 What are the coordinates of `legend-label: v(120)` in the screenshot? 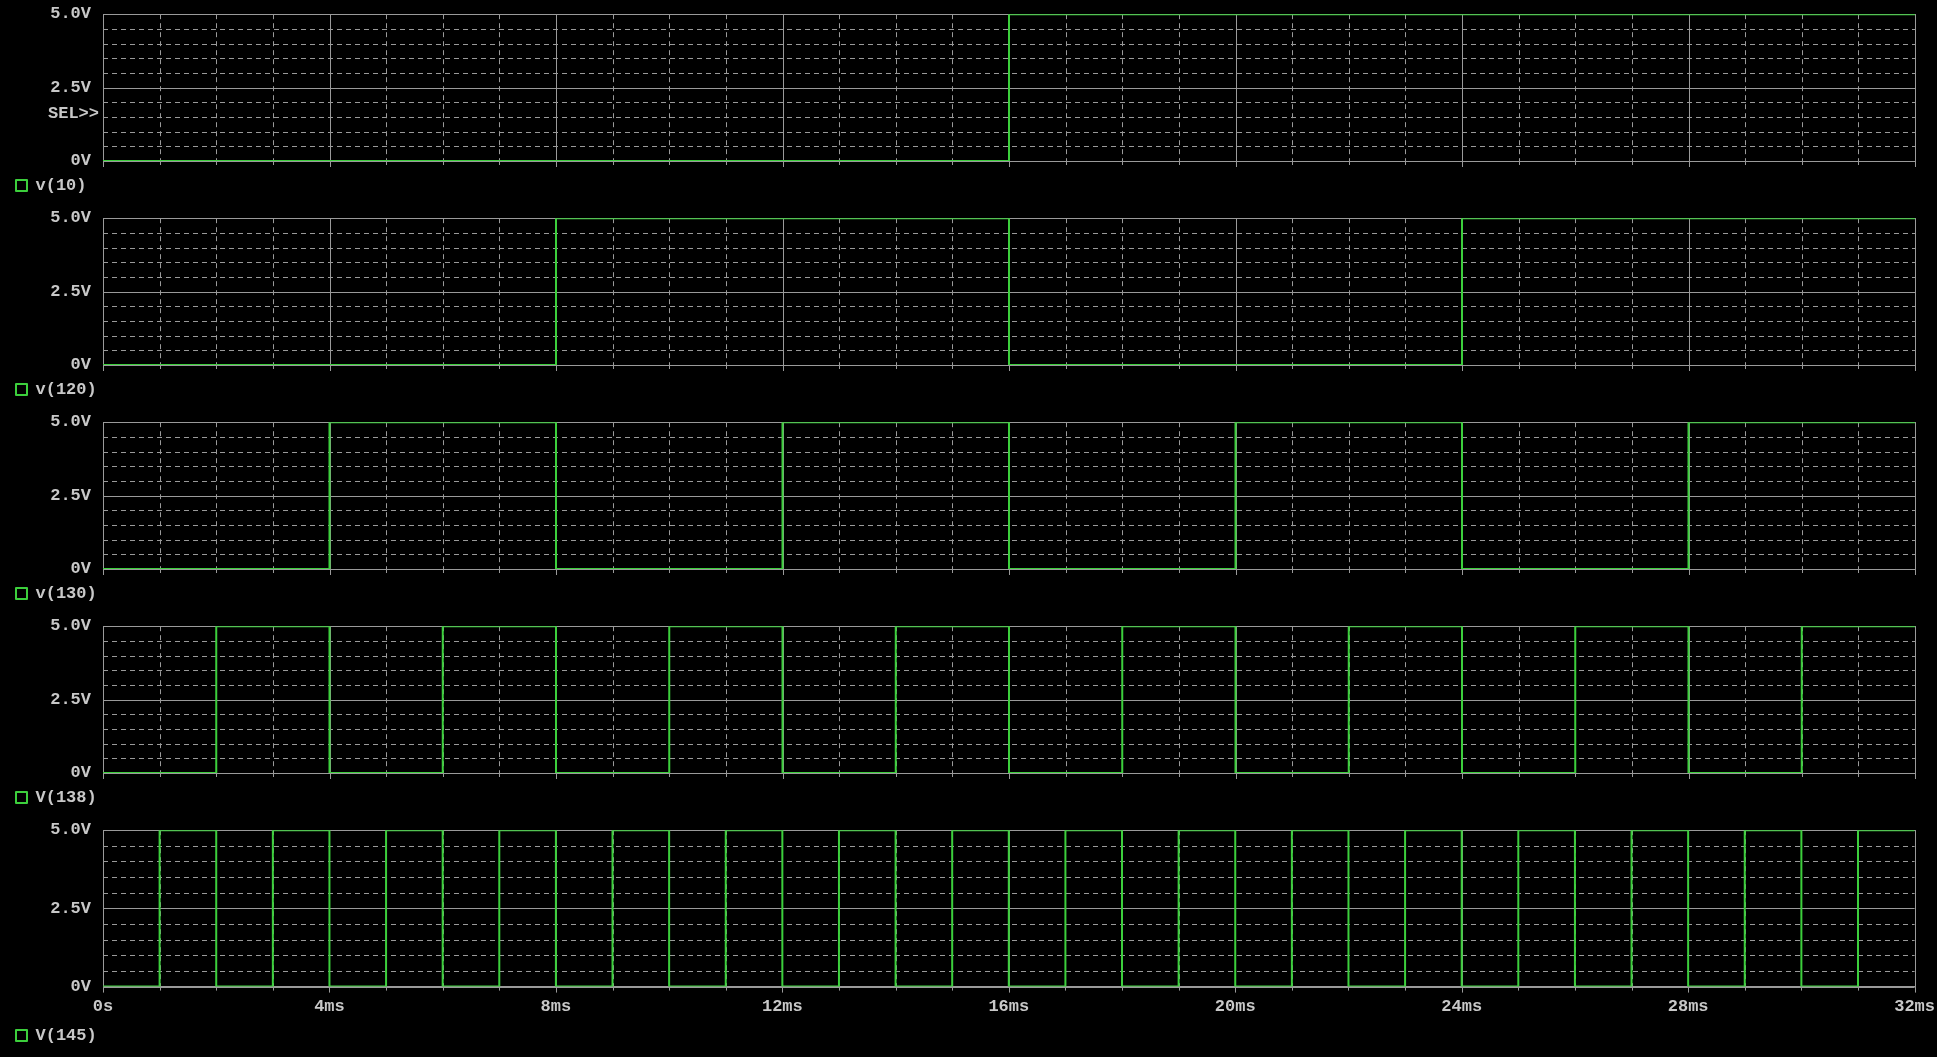 It's located at (66, 389).